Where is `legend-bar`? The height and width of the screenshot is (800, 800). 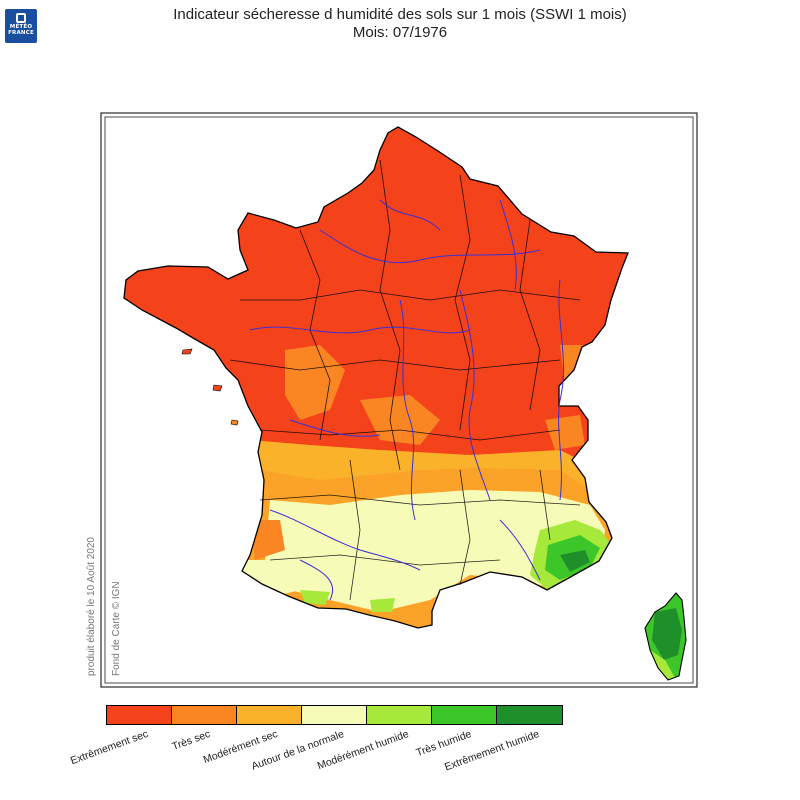
legend-bar is located at coordinates (334, 715).